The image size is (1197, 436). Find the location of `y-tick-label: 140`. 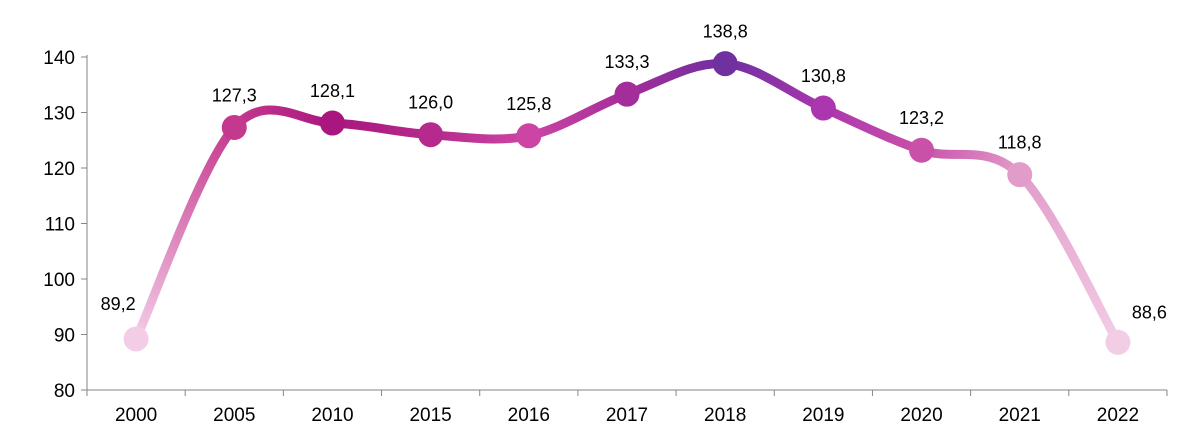

y-tick-label: 140 is located at coordinates (59, 58).